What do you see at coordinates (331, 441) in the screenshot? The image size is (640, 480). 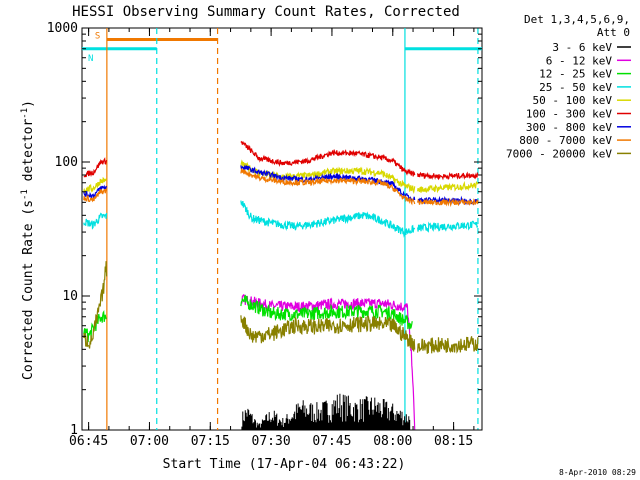 I see `x-tick-label-4: 07:45` at bounding box center [331, 441].